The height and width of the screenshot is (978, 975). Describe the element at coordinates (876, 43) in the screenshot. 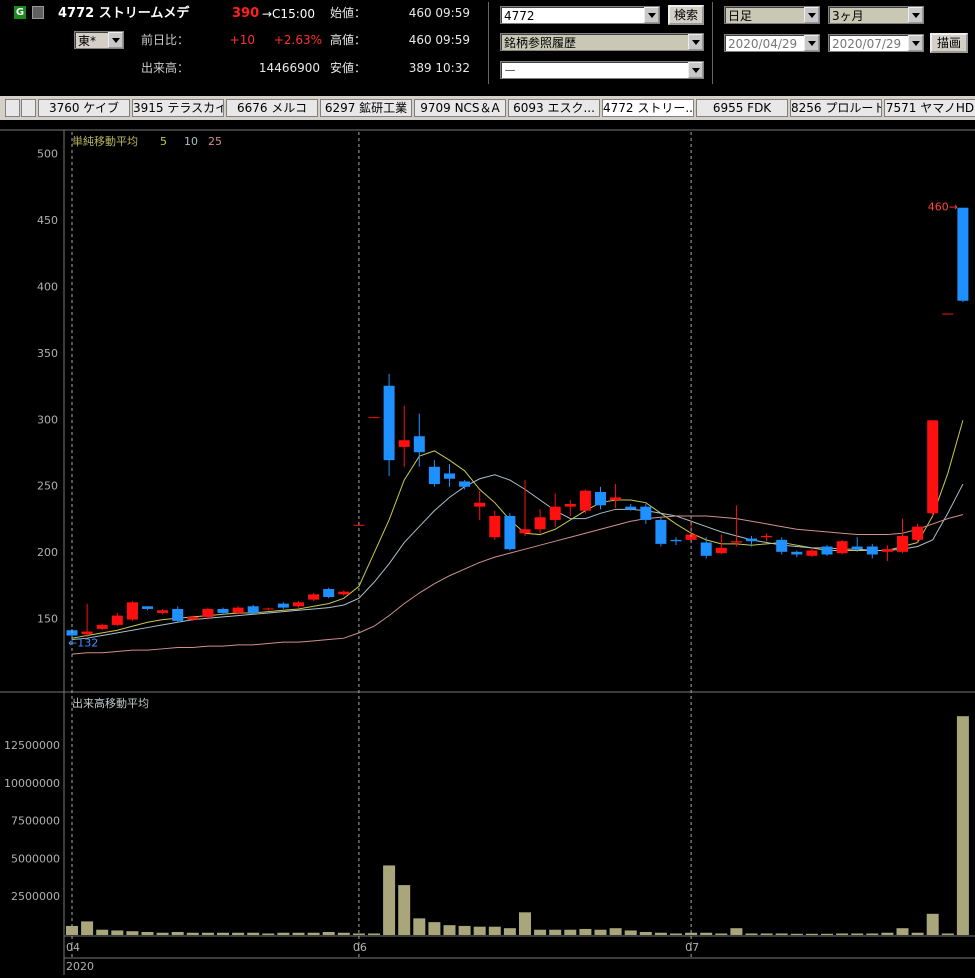

I see `date-to: 2020/07/29` at that location.